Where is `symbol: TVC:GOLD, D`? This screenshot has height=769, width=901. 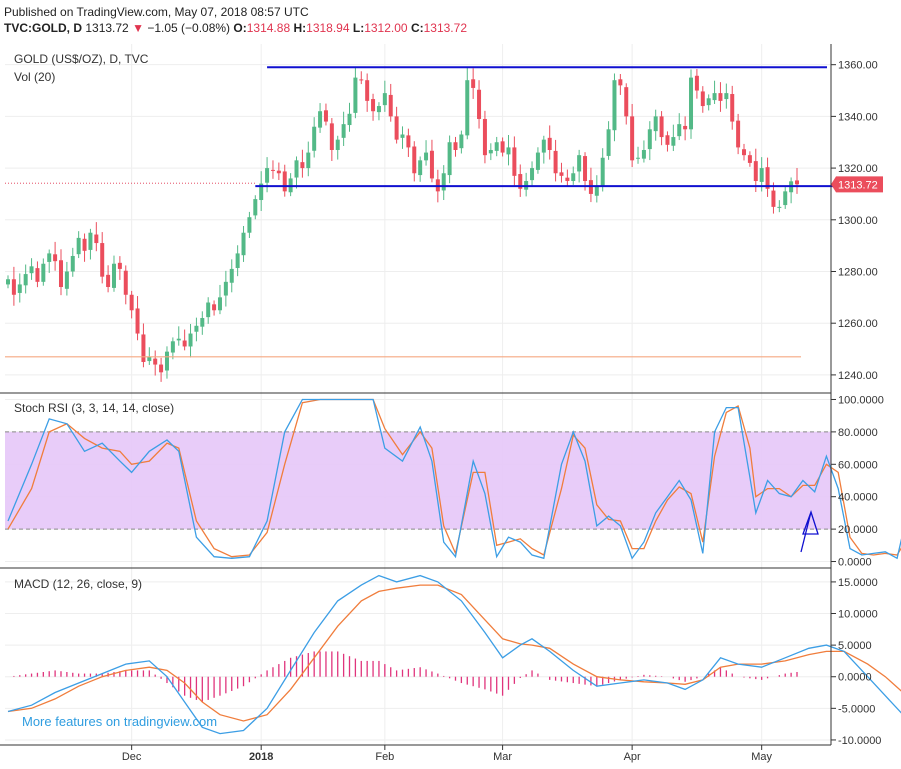 symbol: TVC:GOLD, D is located at coordinates (43, 28).